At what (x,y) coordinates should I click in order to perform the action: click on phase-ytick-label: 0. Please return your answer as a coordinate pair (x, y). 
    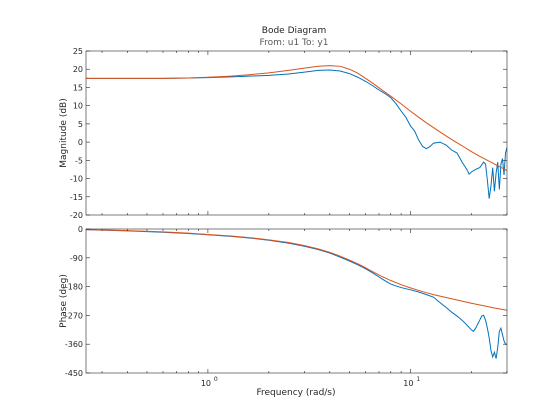
    Looking at the image, I should click on (80, 229).